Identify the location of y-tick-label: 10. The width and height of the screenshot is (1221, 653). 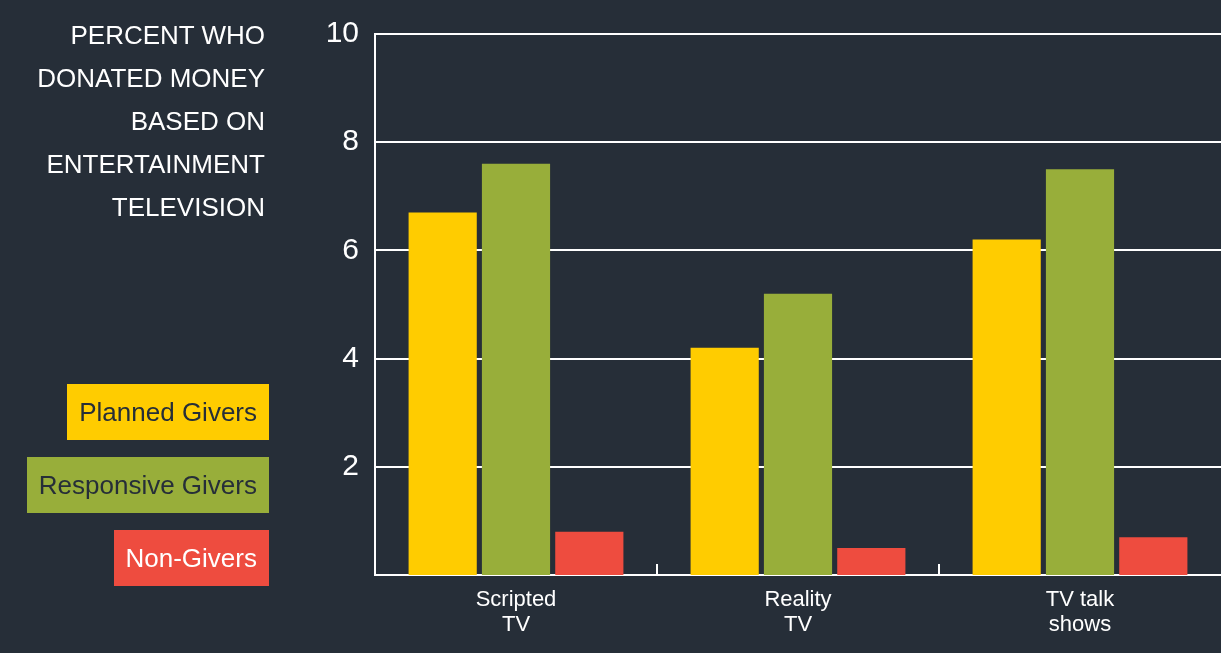
(342, 32).